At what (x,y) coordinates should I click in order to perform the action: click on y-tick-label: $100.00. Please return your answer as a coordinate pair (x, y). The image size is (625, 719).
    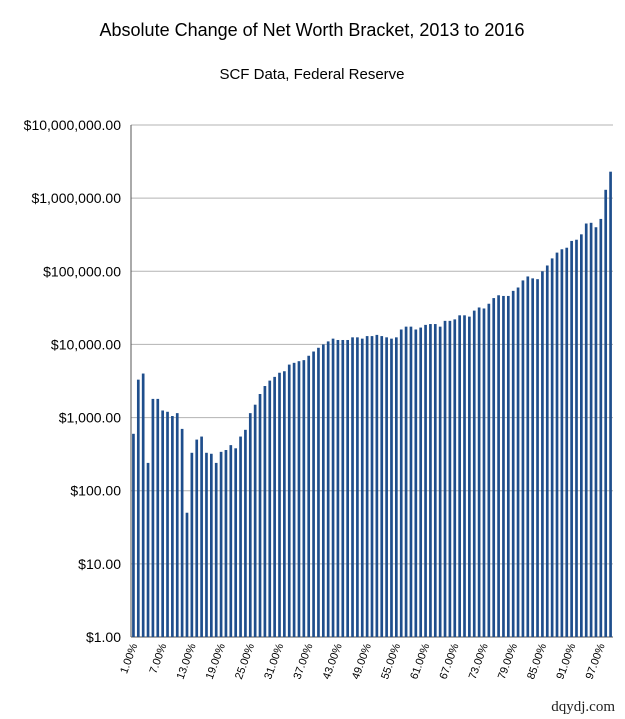
    Looking at the image, I should click on (95, 491).